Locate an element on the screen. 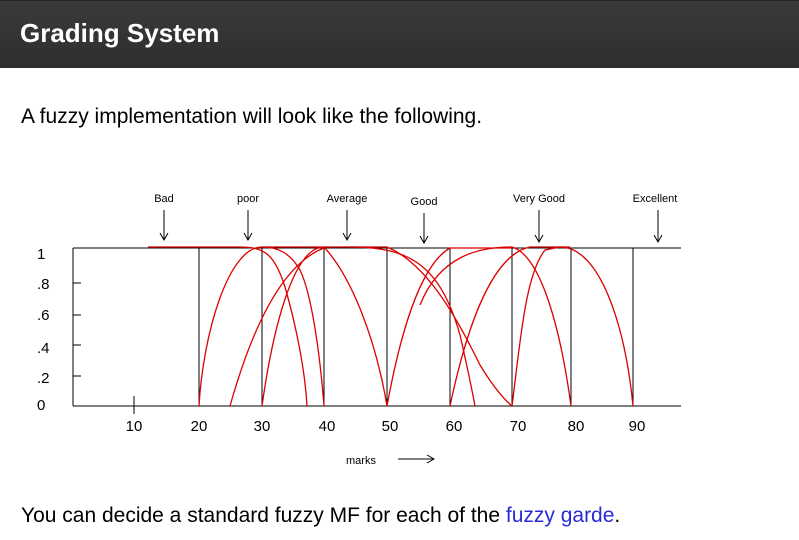 The width and height of the screenshot is (799, 540). y-label-04: .4 is located at coordinates (43, 348).